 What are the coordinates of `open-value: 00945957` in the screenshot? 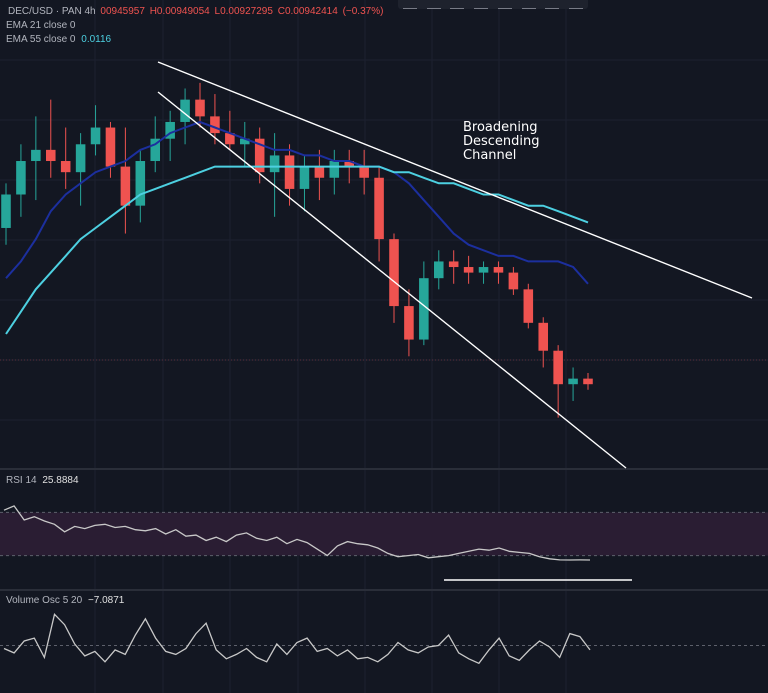 It's located at (122, 11).